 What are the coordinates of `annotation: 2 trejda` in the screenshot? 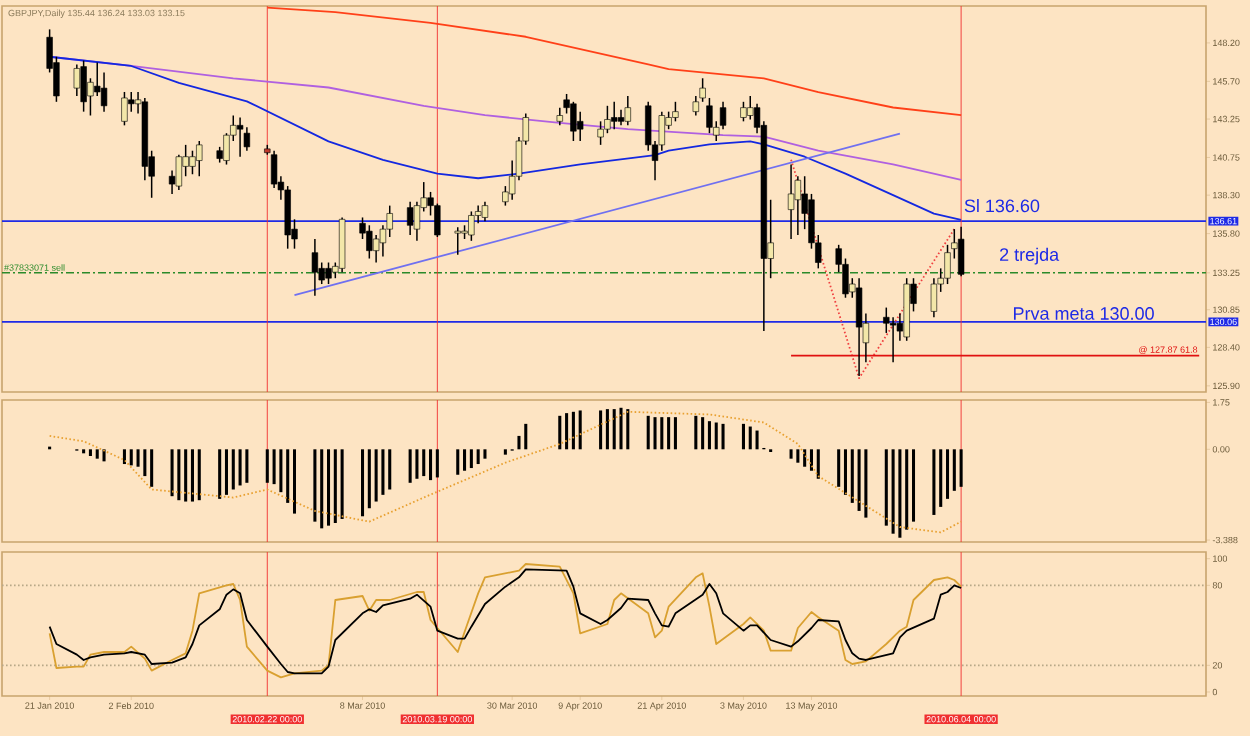 It's located at (1030, 256).